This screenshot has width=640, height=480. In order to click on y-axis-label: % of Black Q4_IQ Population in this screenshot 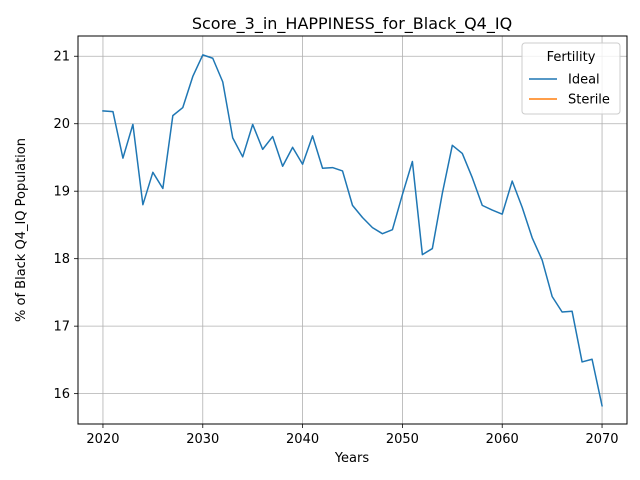, I will do `click(21, 230)`.